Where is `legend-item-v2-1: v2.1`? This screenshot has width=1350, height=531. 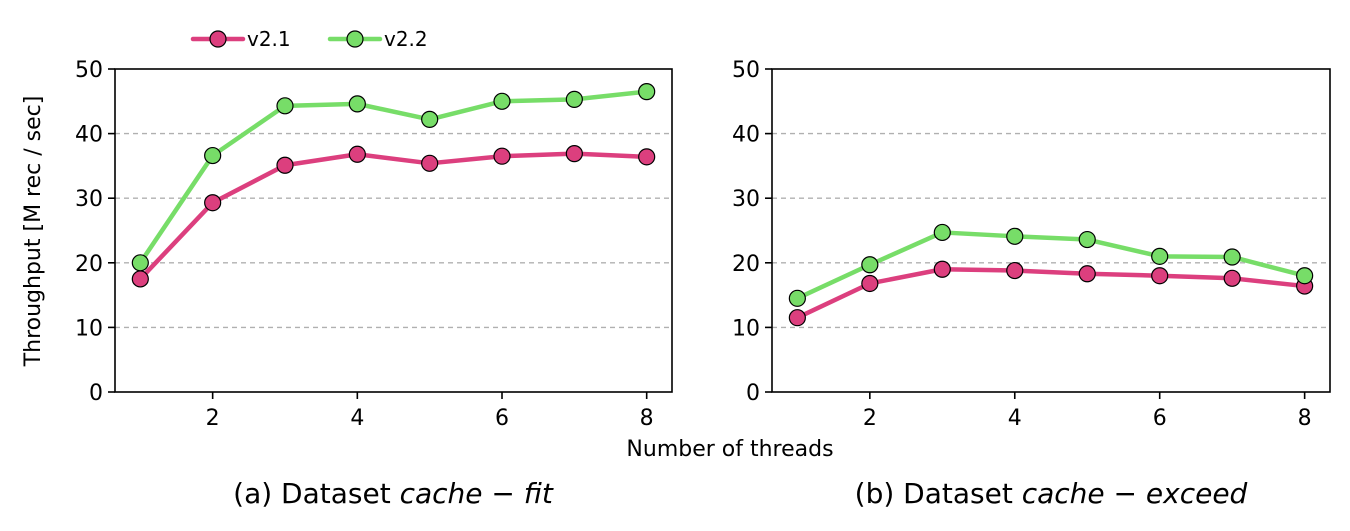
legend-item-v2-1: v2.1 is located at coordinates (240, 39).